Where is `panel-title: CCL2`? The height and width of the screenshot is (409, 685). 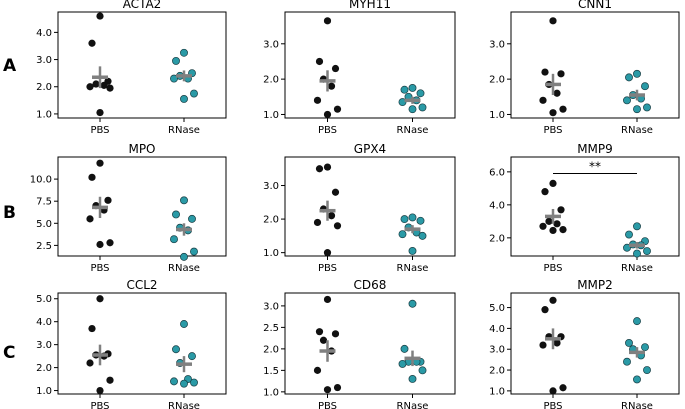
panel-title: CCL2 is located at coordinates (141, 285).